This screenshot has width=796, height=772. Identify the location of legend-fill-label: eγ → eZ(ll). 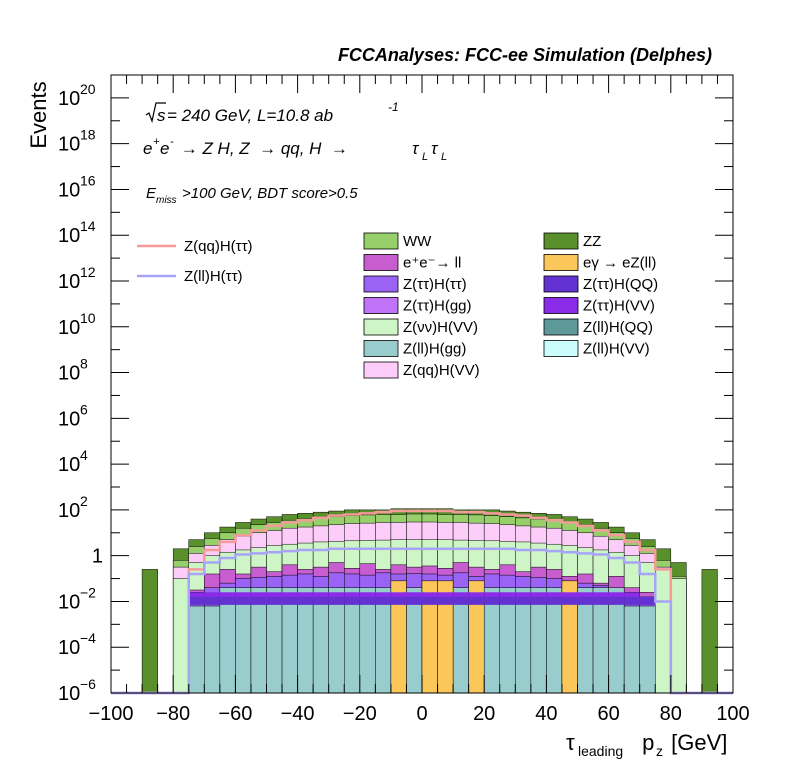
(619, 263).